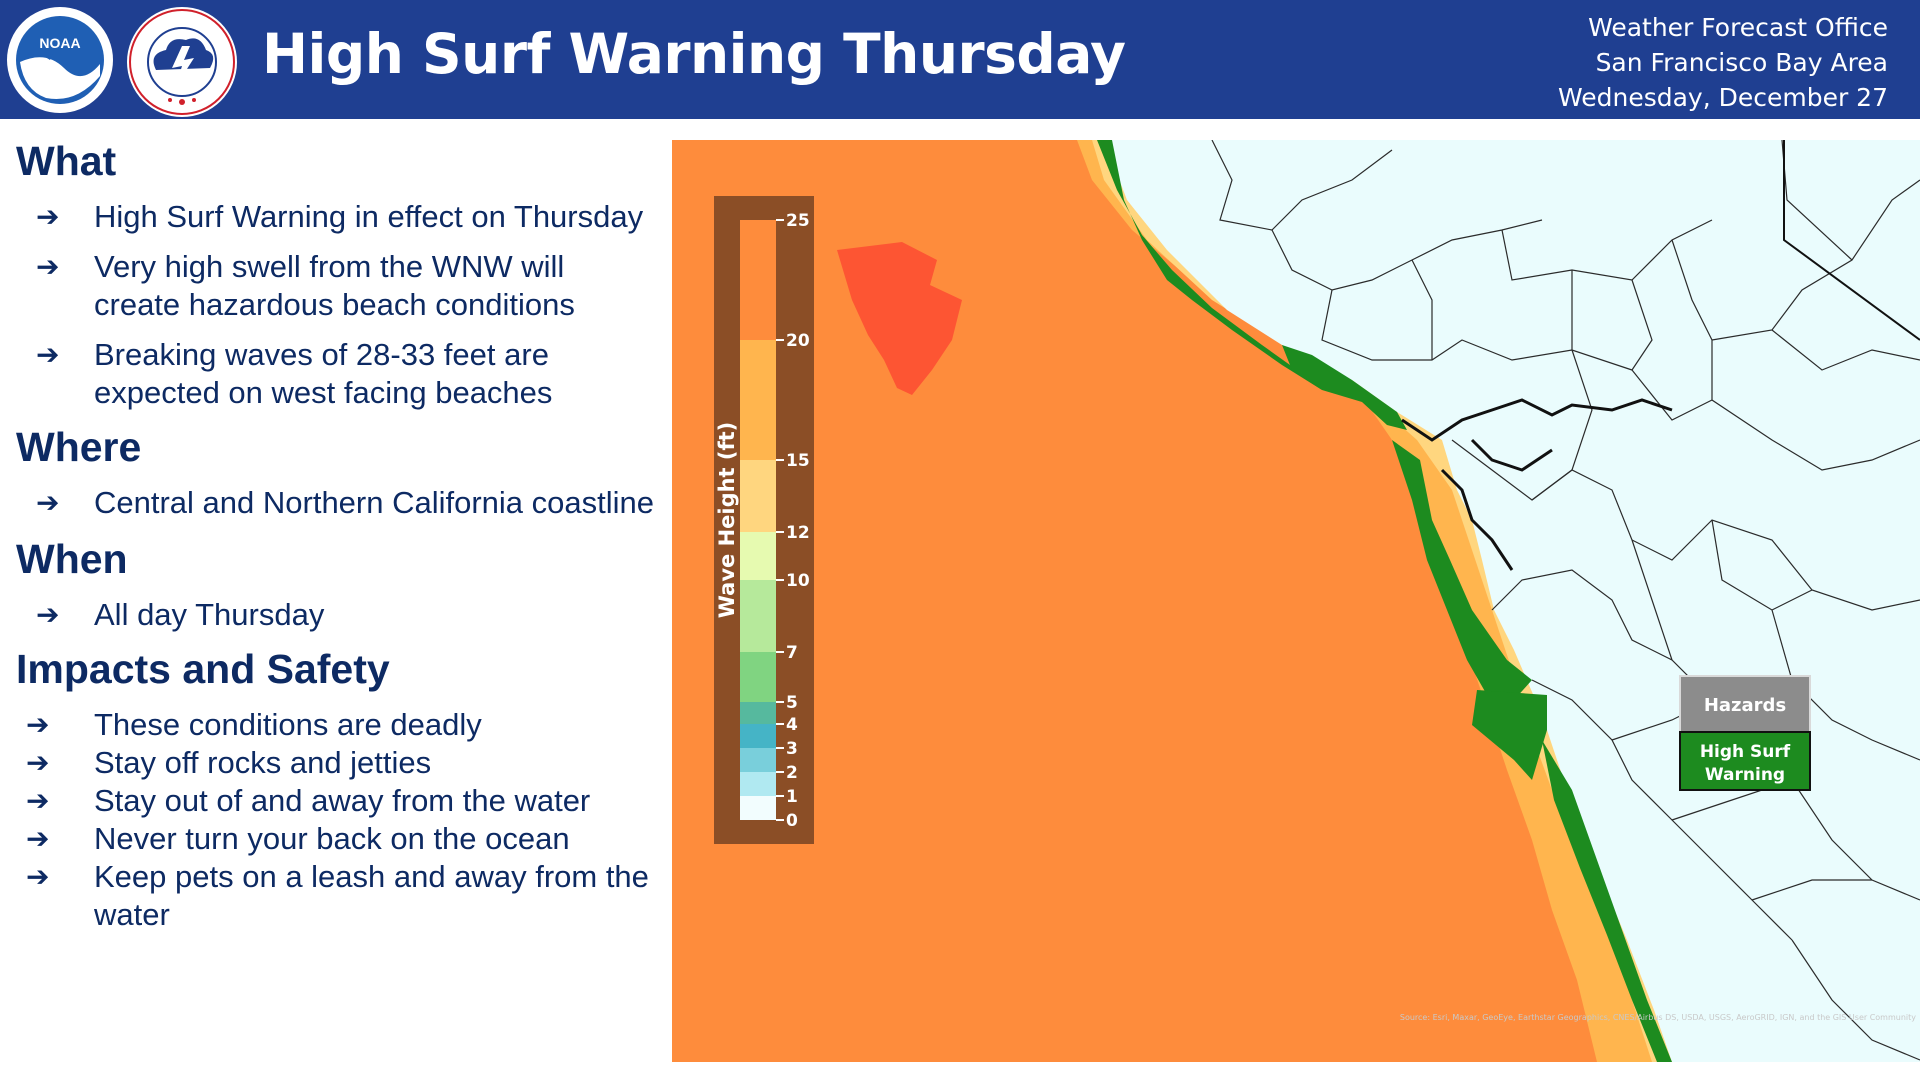 This screenshot has width=1920, height=1080. What do you see at coordinates (792, 821) in the screenshot?
I see `legend-tick-label: 0` at bounding box center [792, 821].